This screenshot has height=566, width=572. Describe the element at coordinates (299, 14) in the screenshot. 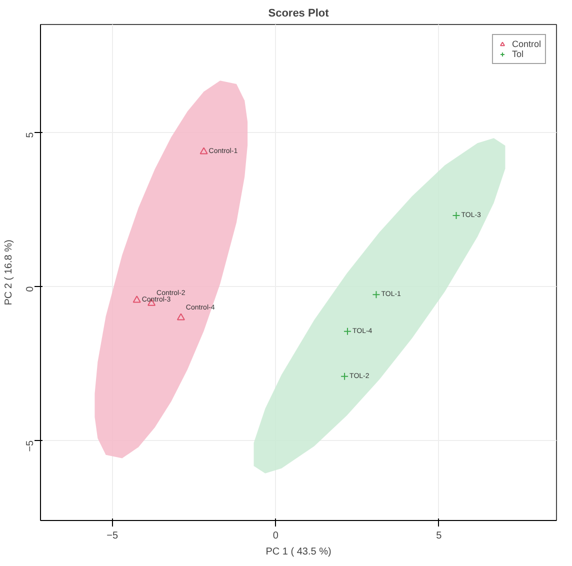

I see `chart-title: Scores Plot` at that location.